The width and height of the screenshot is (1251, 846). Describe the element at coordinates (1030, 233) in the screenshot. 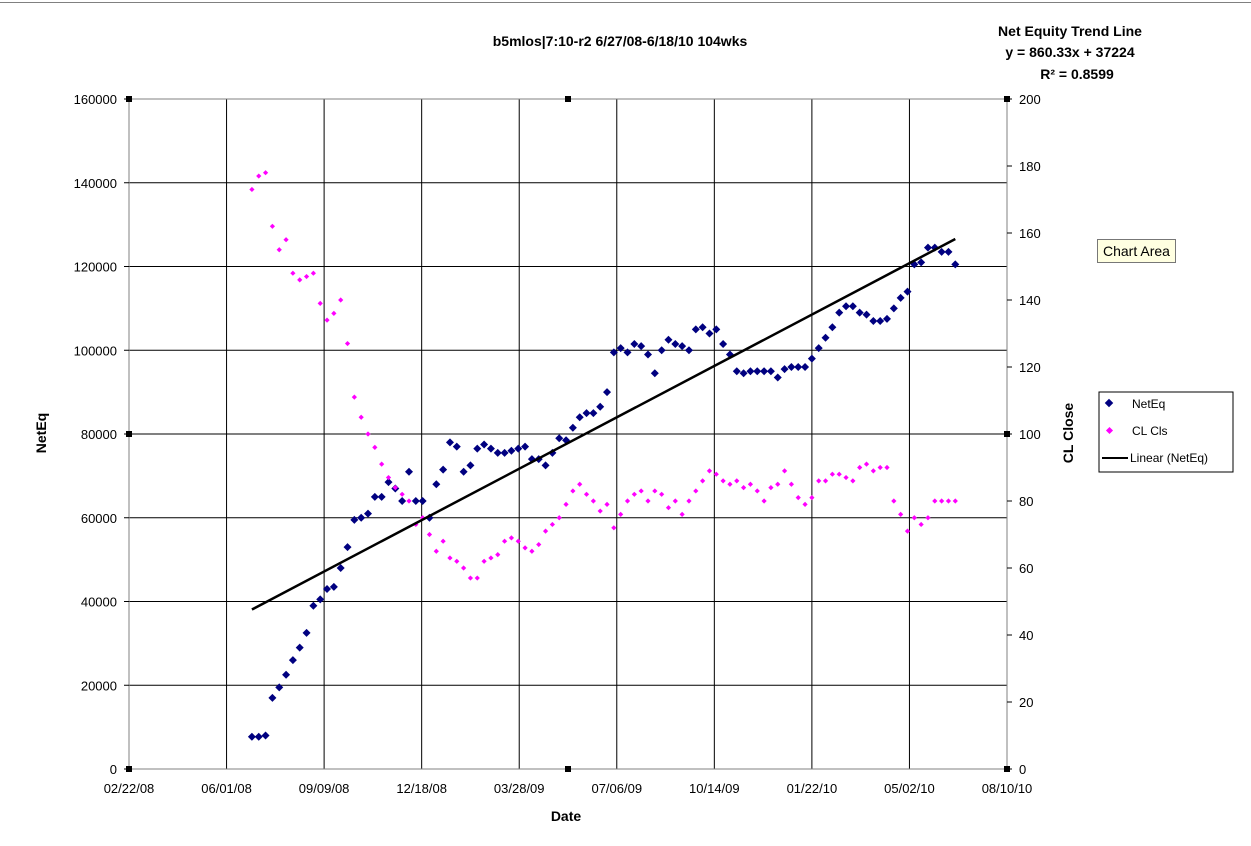

I see `y2-tick-label: 160` at that location.